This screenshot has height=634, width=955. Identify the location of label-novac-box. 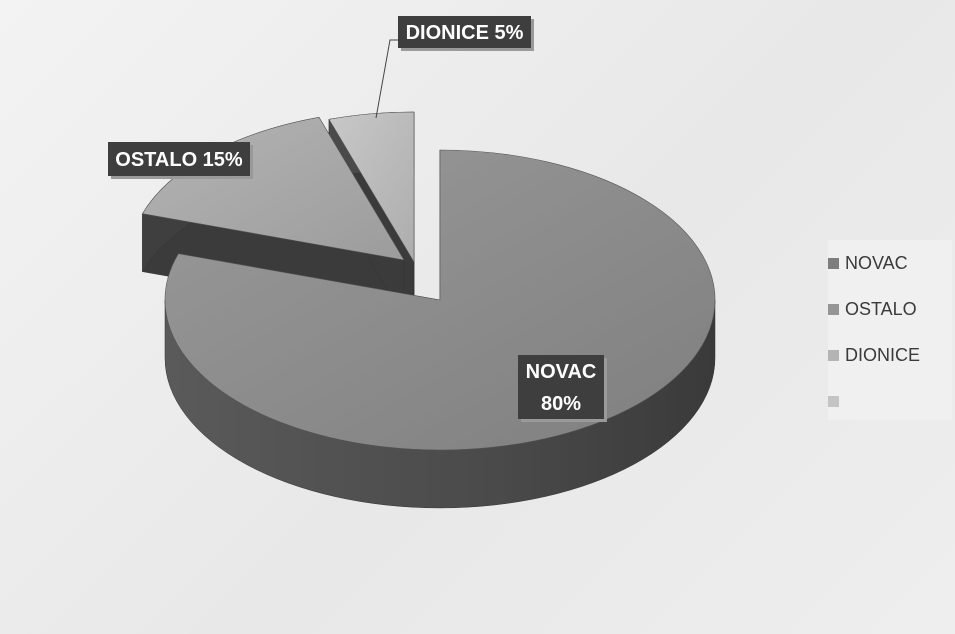
(561, 387).